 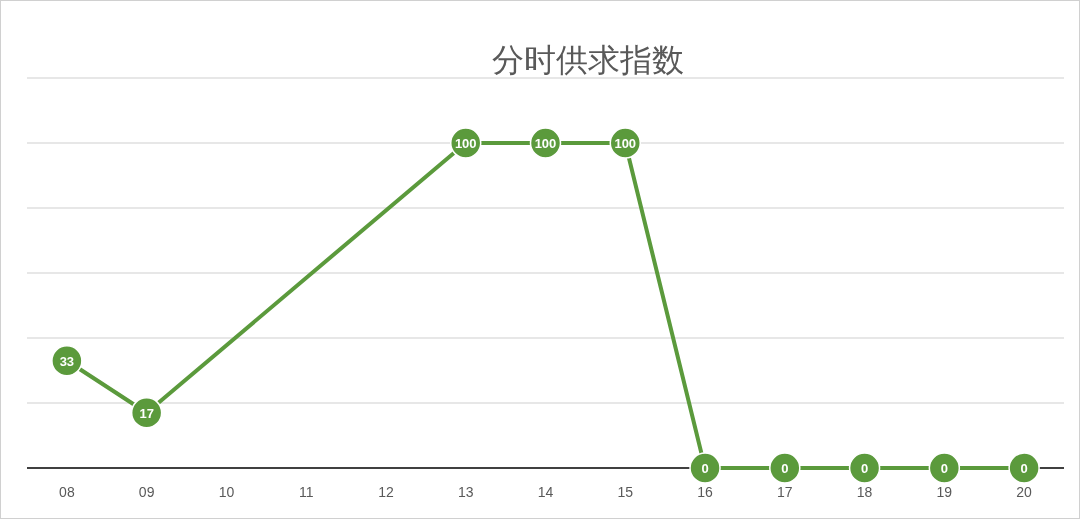 What do you see at coordinates (465, 492) in the screenshot?
I see `x-tick-label: 13` at bounding box center [465, 492].